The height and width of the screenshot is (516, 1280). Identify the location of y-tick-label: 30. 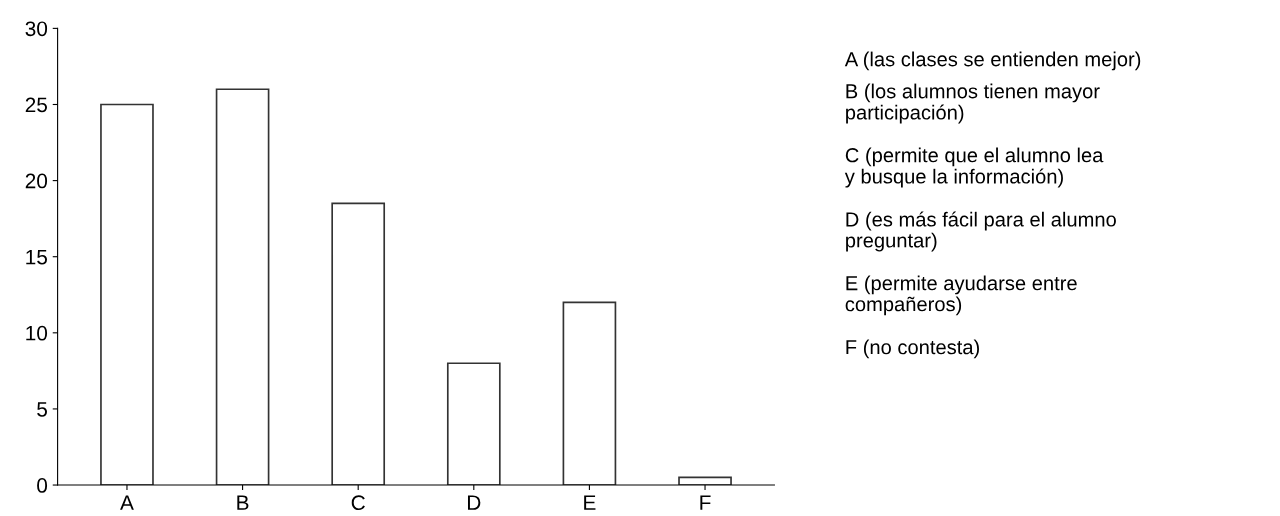
(36, 29).